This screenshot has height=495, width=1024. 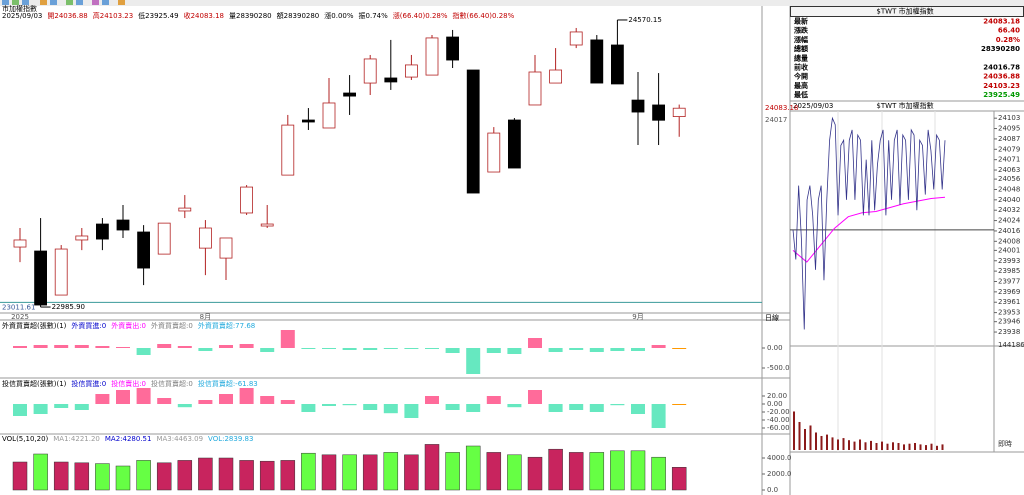 I want to click on y-tick-label: 24095, so click(x=1009, y=129).